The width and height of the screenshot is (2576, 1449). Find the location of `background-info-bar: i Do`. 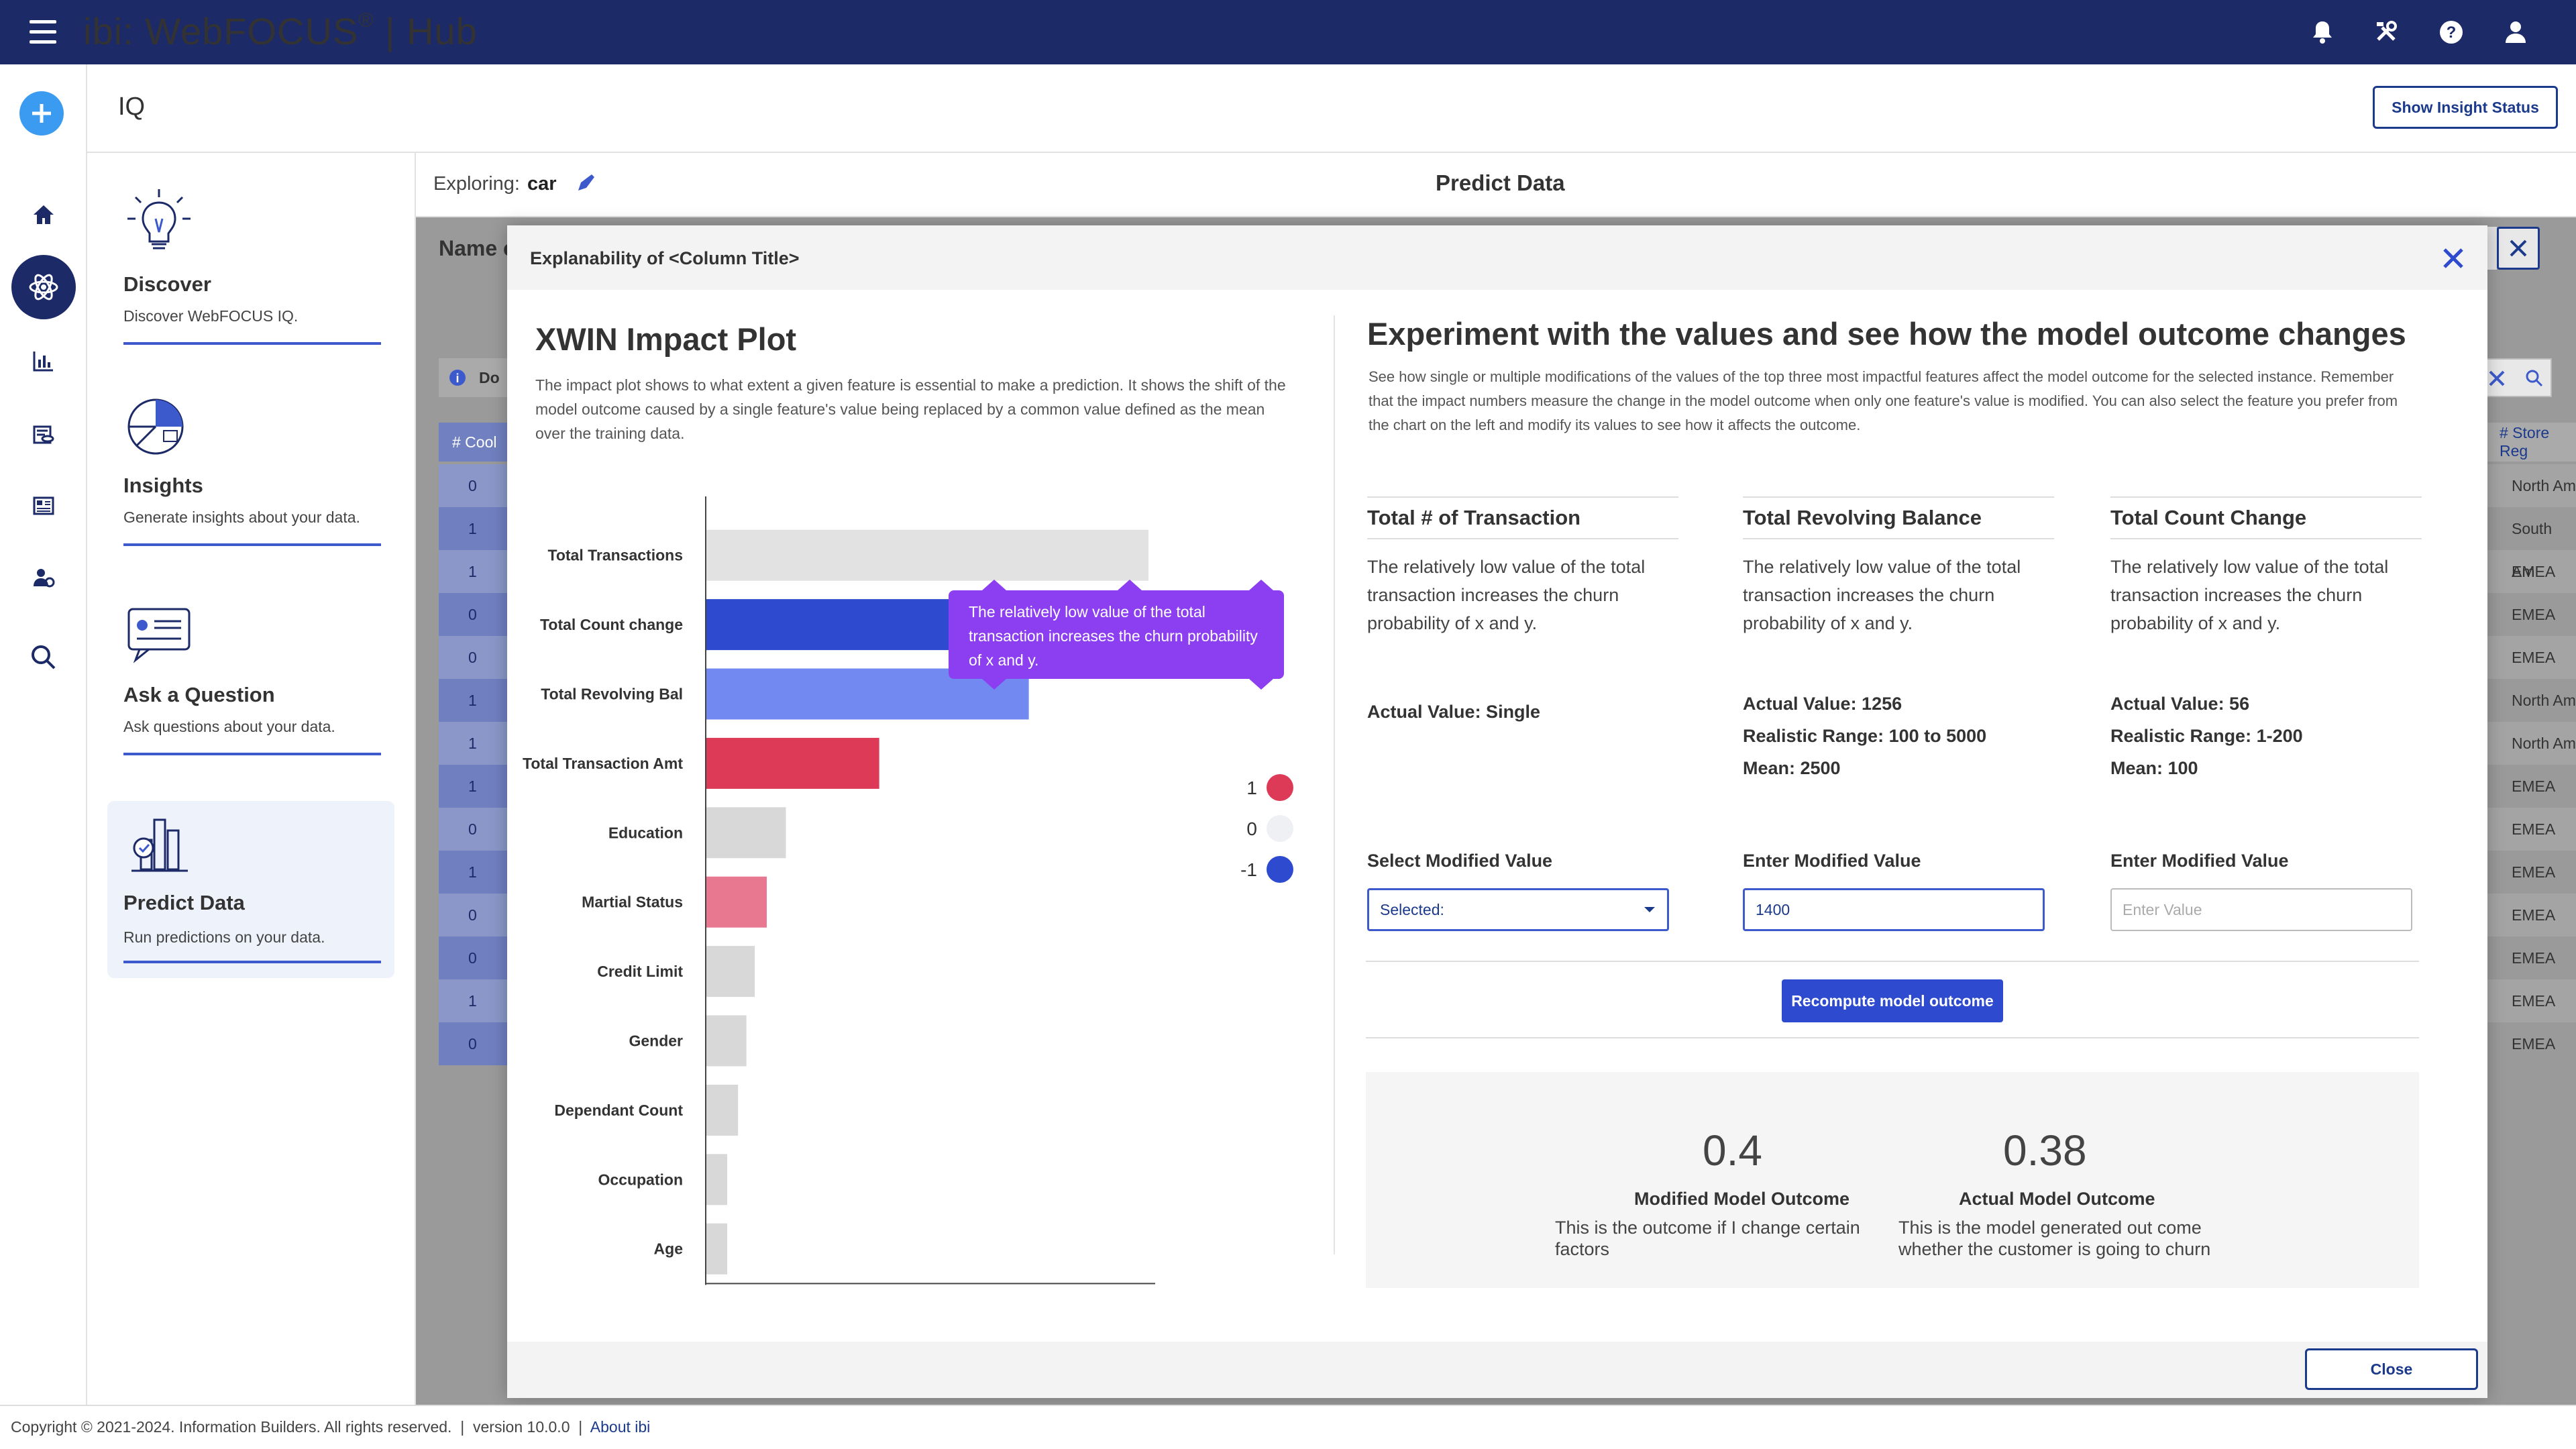

background-info-bar: i Do is located at coordinates (473, 377).